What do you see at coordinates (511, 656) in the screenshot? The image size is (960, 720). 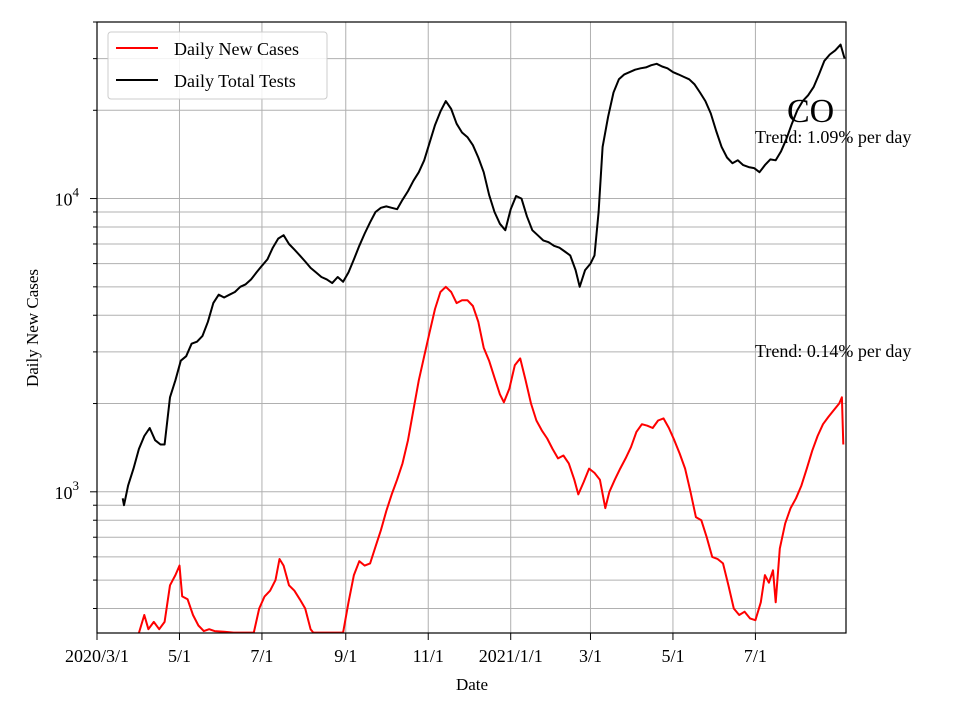 I see `x-tick-label: 2021/1/1` at bounding box center [511, 656].